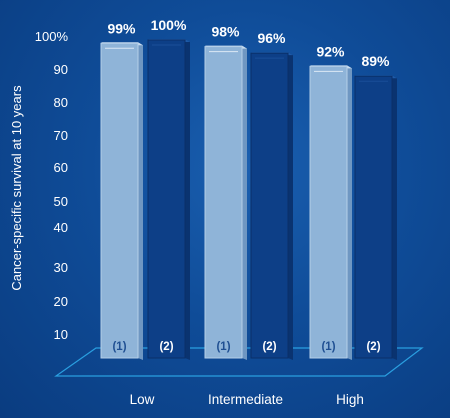  I want to click on y-axis: 100% 90 80 70 60 50 40 30 20 10, so click(52, 185).